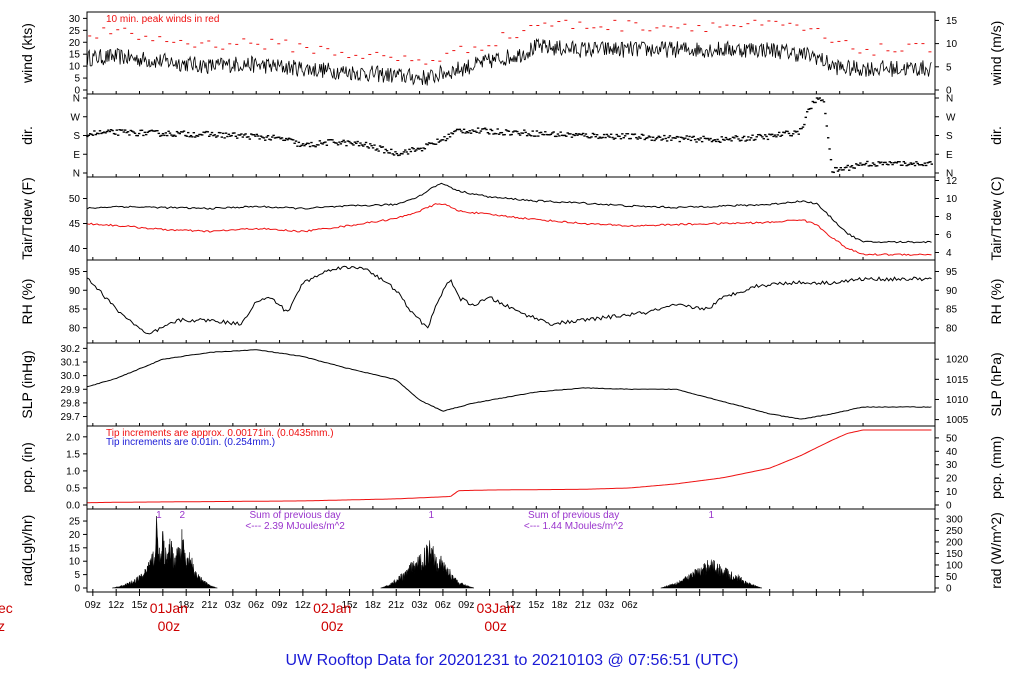  What do you see at coordinates (6, 608) in the screenshot?
I see `day-label-cut: ec` at bounding box center [6, 608].